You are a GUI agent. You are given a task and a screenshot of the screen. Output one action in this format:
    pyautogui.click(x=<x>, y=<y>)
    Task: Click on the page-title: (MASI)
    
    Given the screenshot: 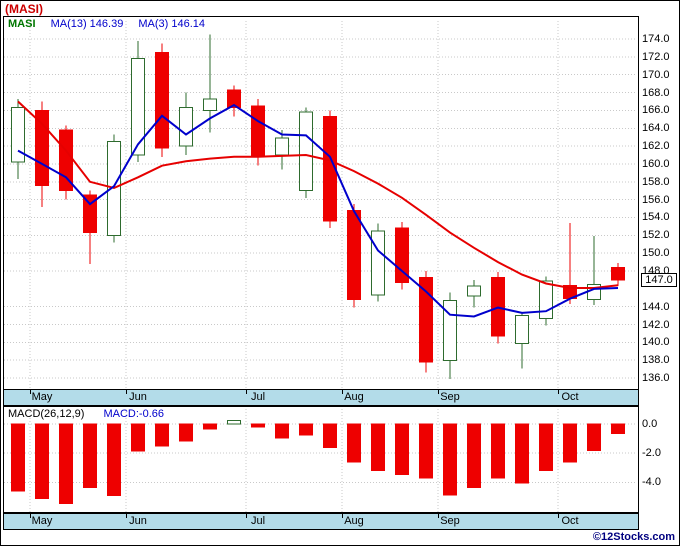 What is the action you would take?
    pyautogui.click(x=24, y=9)
    